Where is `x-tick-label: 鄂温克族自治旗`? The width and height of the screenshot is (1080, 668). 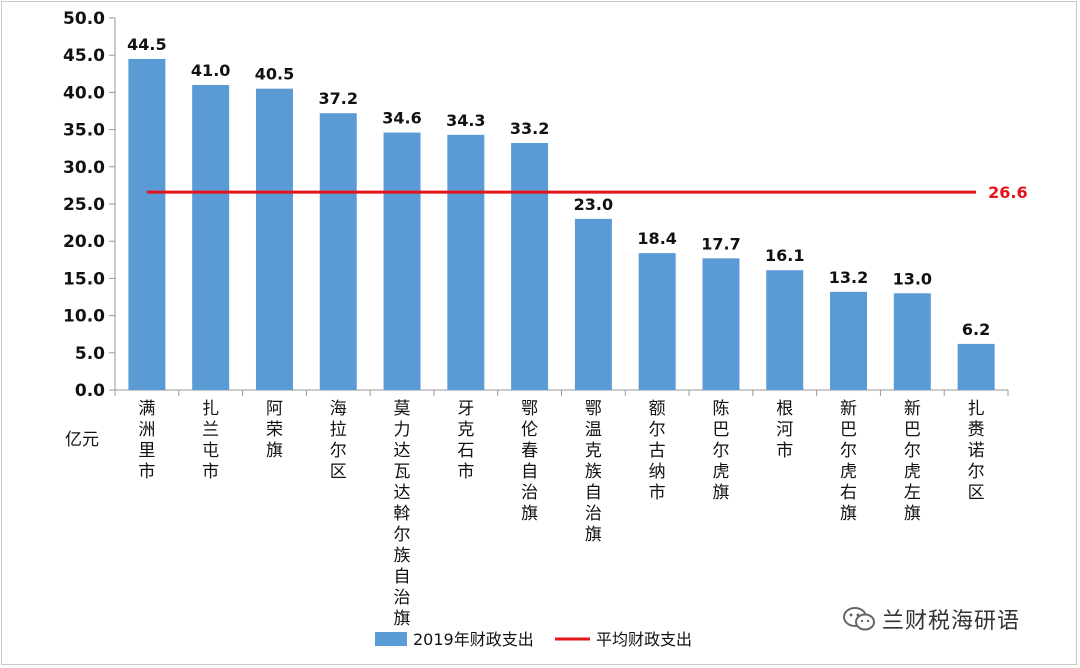 x-tick-label: 鄂温克族自治旗 is located at coordinates (593, 472).